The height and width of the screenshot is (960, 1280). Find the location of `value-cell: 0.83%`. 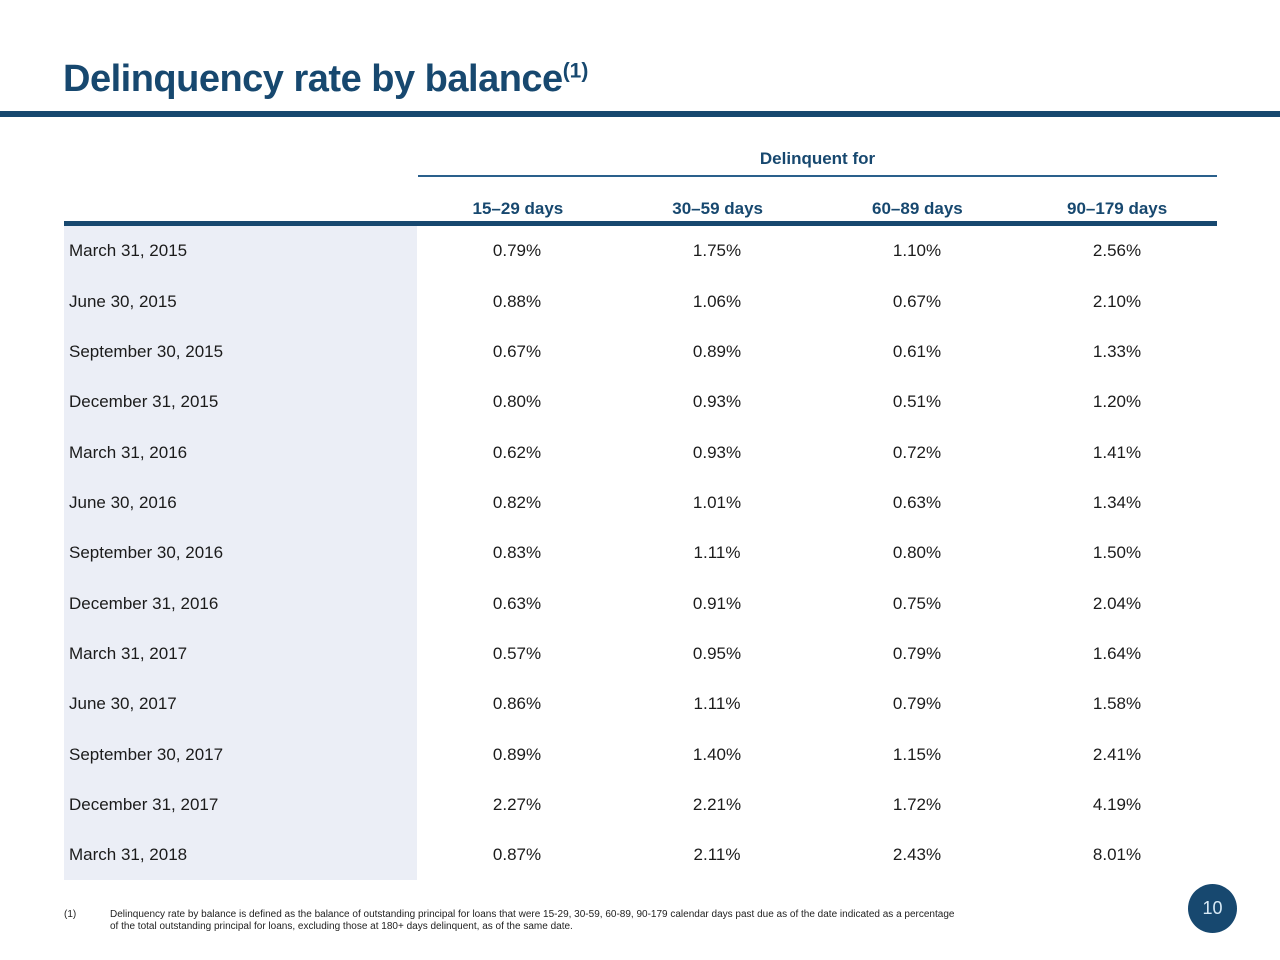

value-cell: 0.83% is located at coordinates (517, 553).